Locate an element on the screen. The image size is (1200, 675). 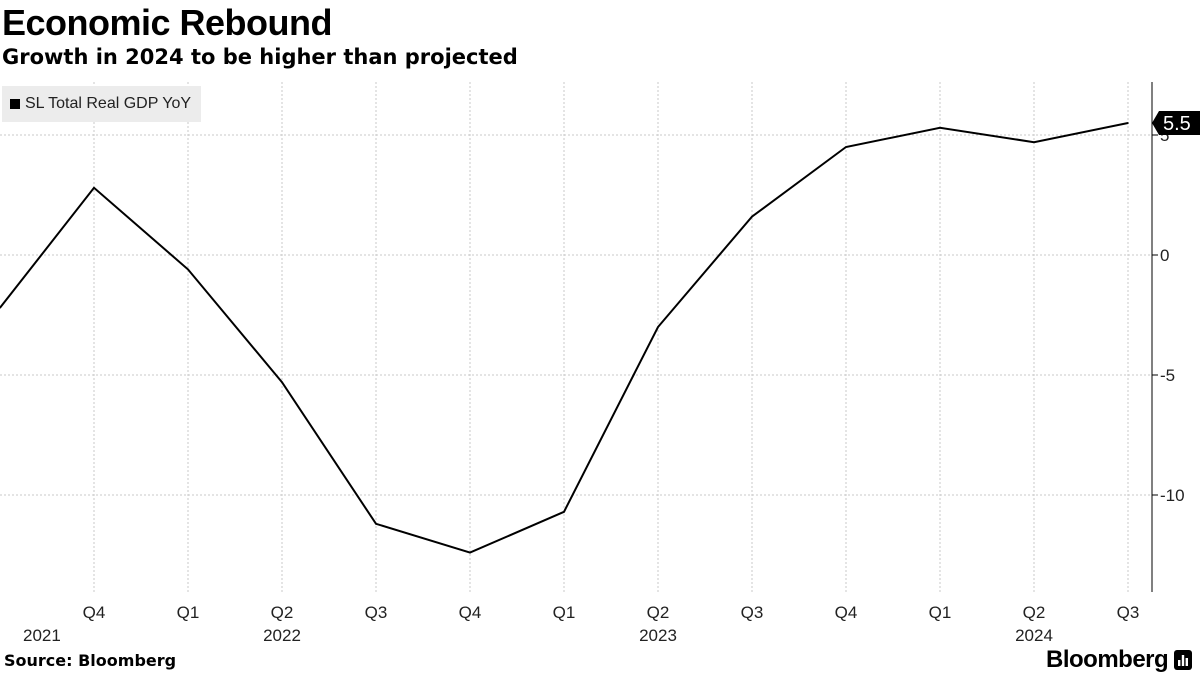
x-axis-labels: Q4 Q1 Q2 2022 Q3 Q4 Q1 Q2 2023 Q3 Q4 Q1 Q2 2024 Q3 2021 is located at coordinates (581, 624).